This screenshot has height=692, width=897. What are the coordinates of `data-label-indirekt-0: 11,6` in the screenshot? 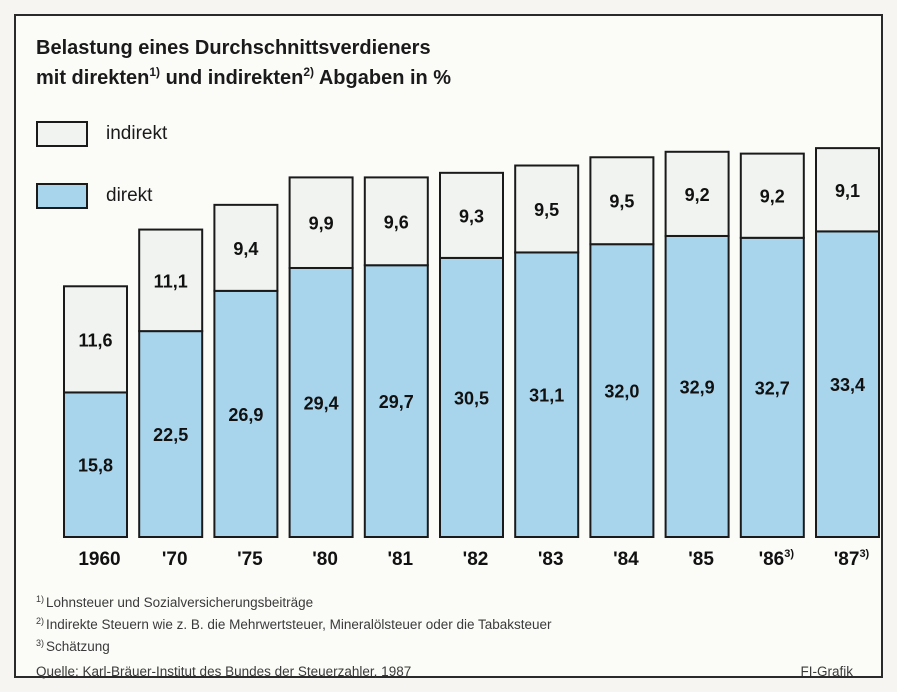 It's located at (95, 340).